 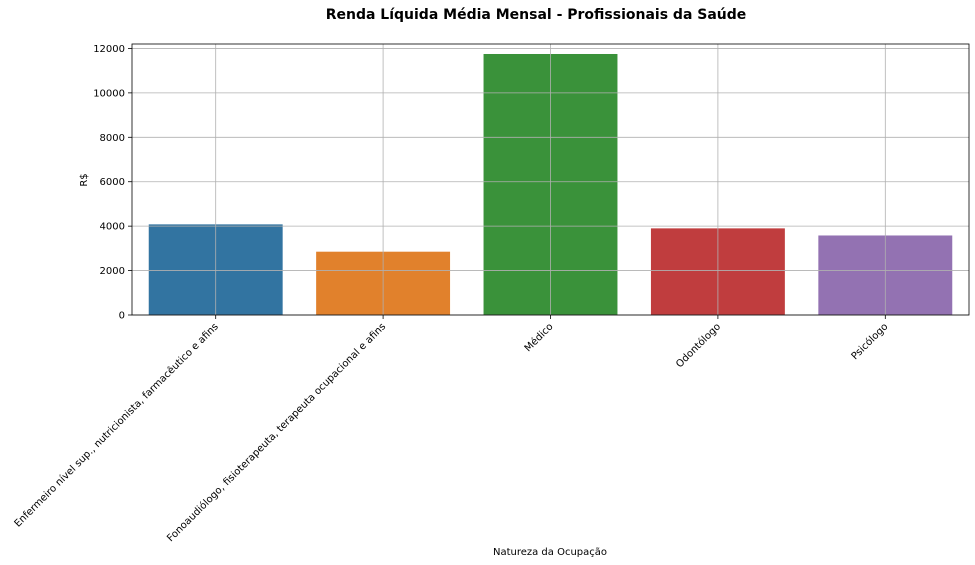 I want to click on y-tick-label: 2000, so click(x=112, y=271).